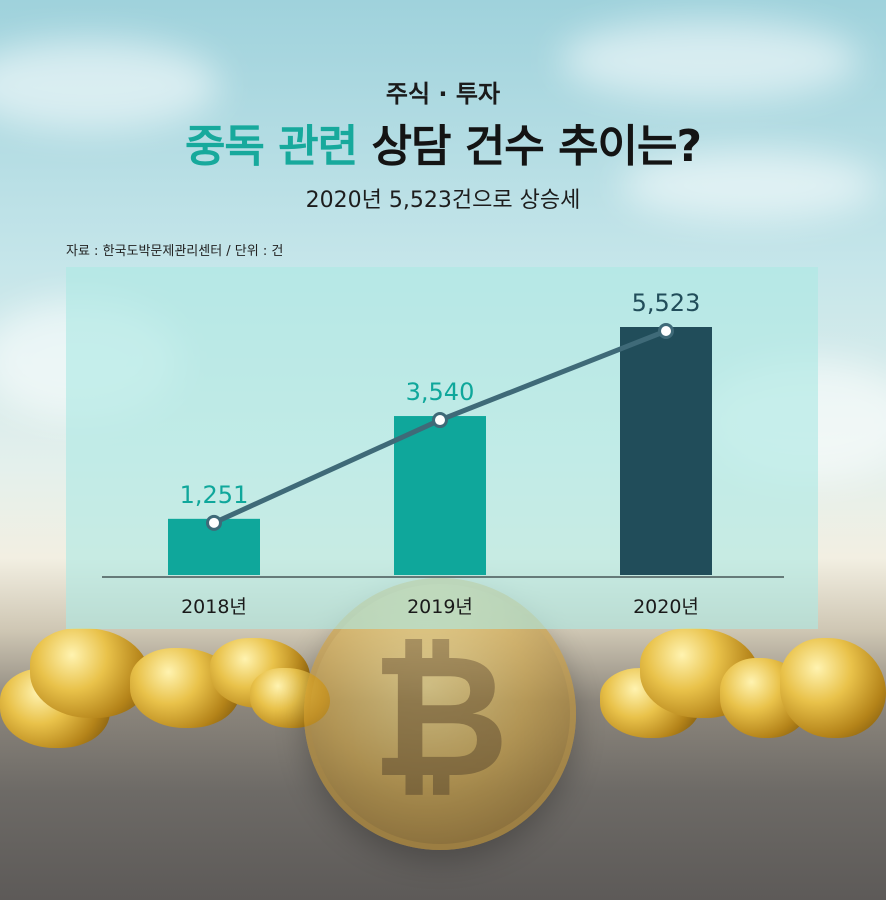  I want to click on subtitle: 2020년 5,523건으로 상승세, so click(443, 200).